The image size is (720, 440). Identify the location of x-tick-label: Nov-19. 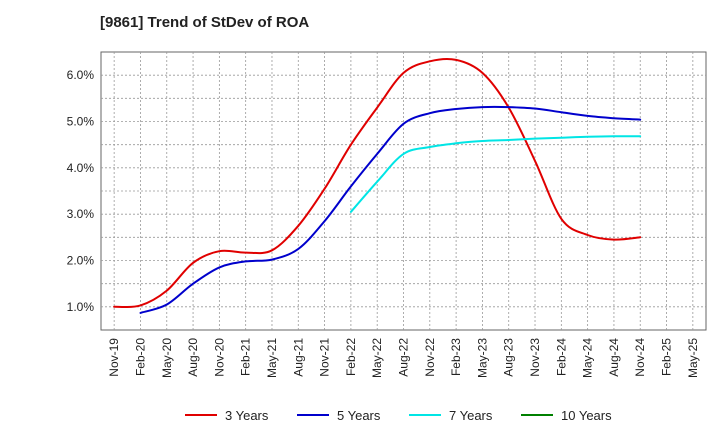
(114, 357).